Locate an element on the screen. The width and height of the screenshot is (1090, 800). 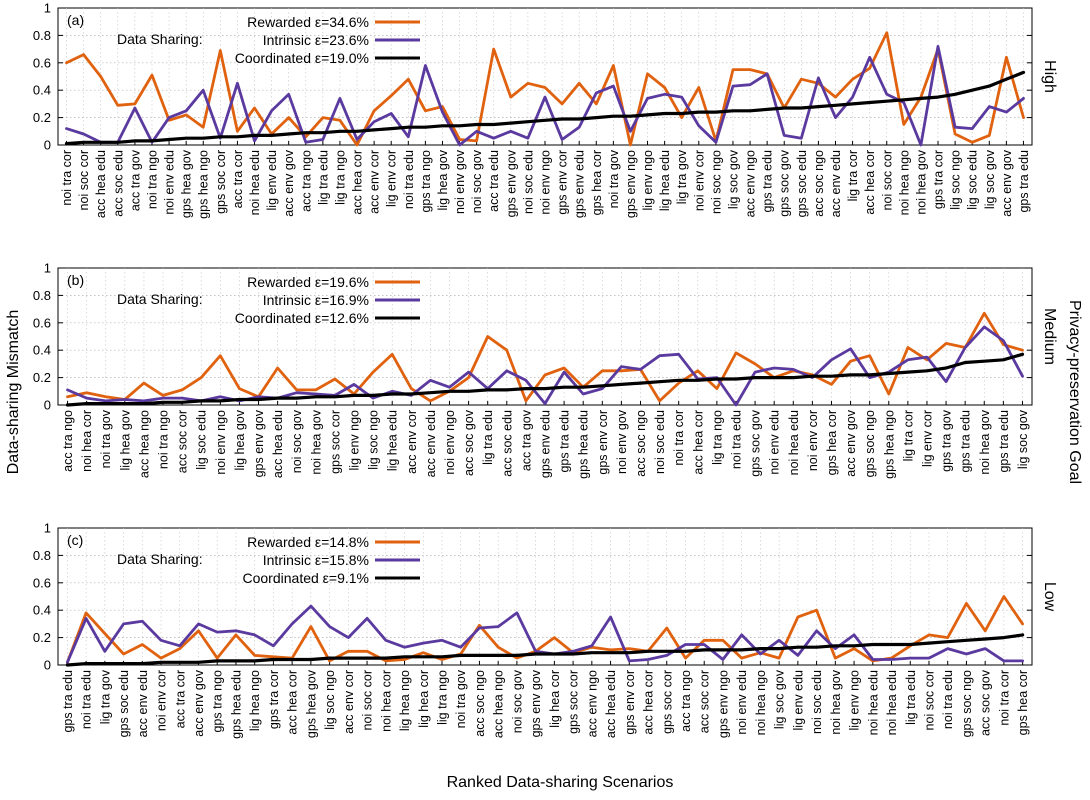
x-tick-label: gps env edu is located at coordinates (546, 444).